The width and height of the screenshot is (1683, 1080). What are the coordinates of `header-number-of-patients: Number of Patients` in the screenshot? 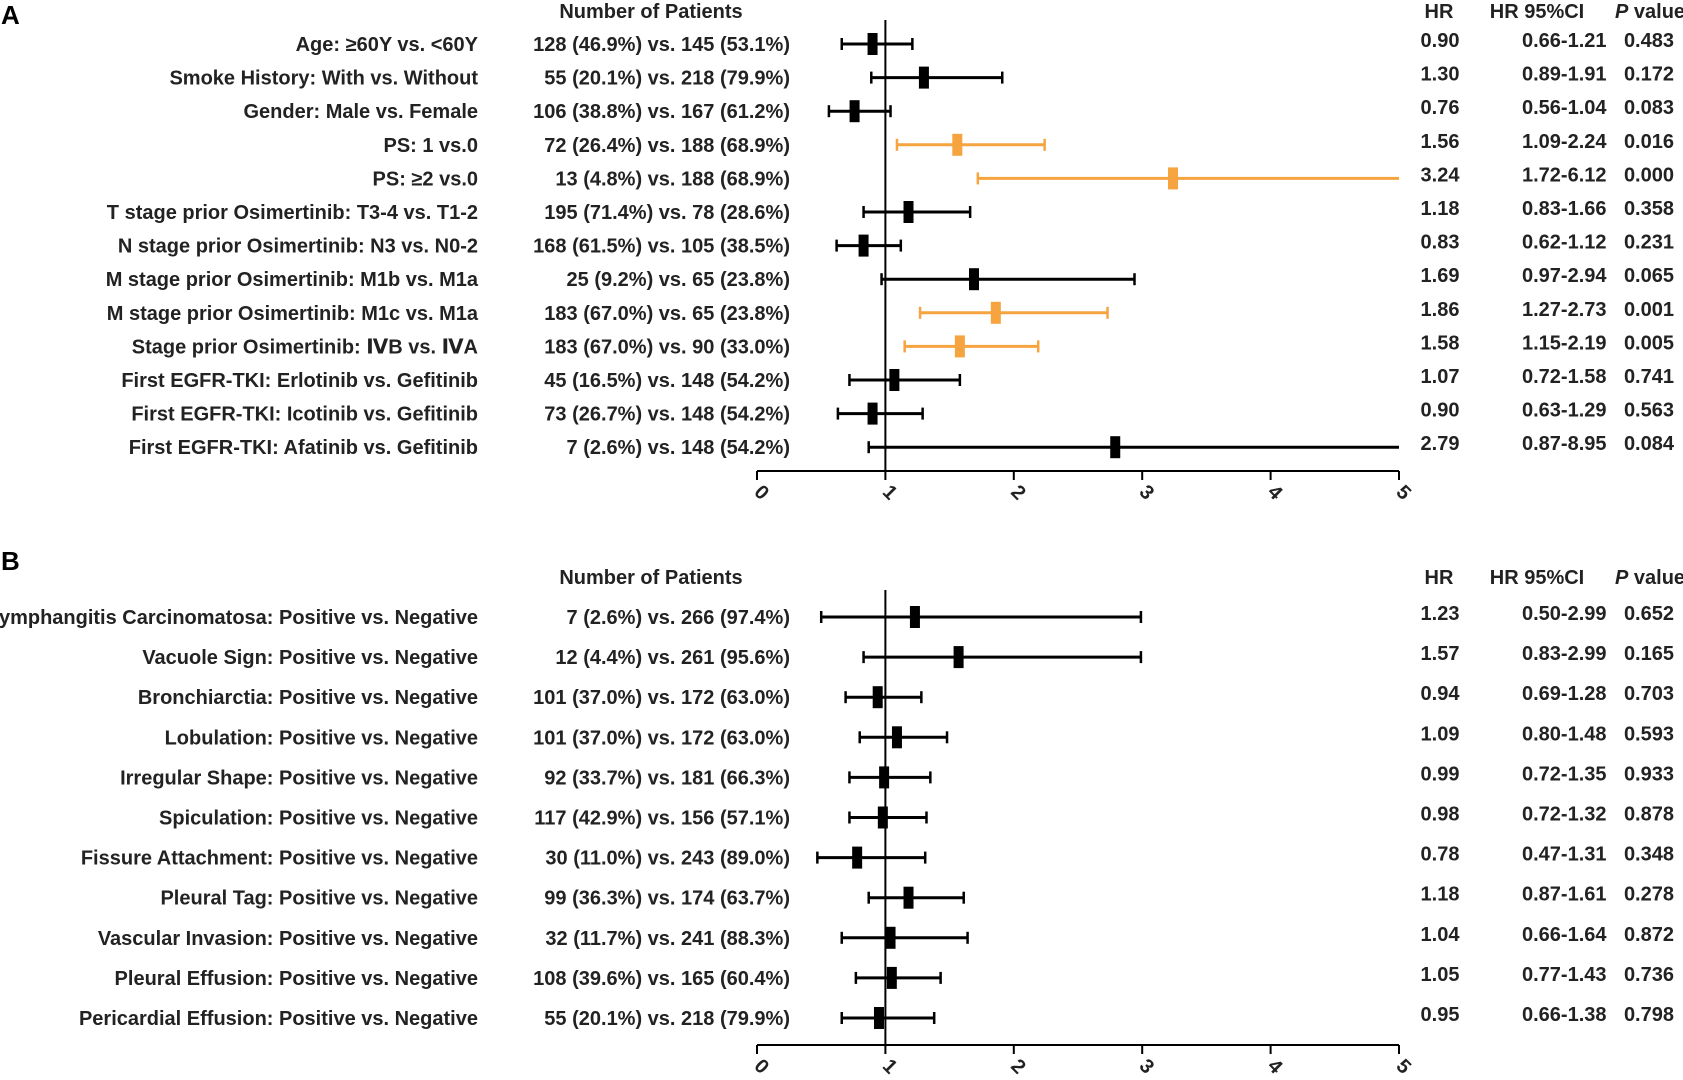 It's located at (650, 578).